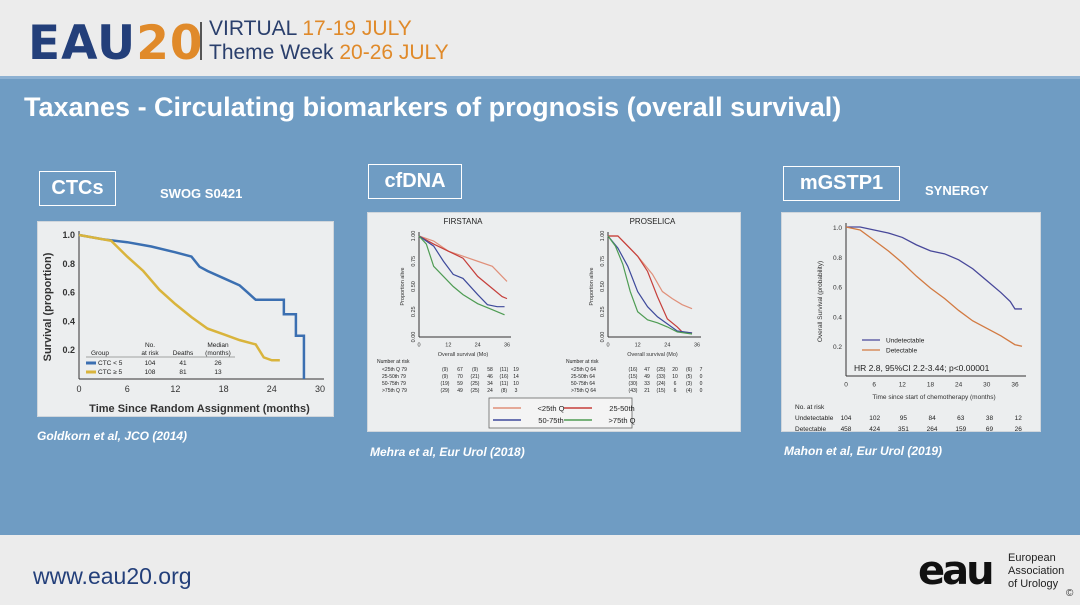  Describe the element at coordinates (638, 346) in the screenshot. I see `x-tick-label: 12` at that location.